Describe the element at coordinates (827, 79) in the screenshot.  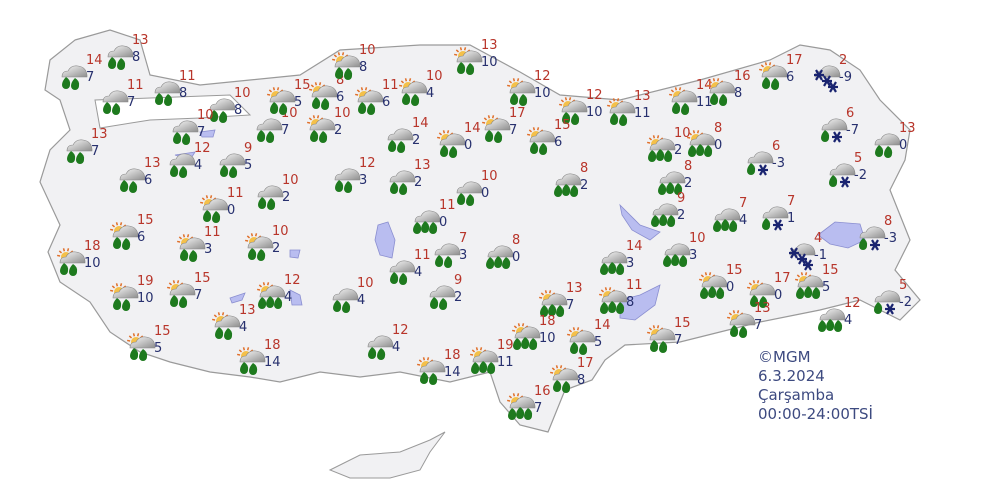
I see `snow-icon` at that location.